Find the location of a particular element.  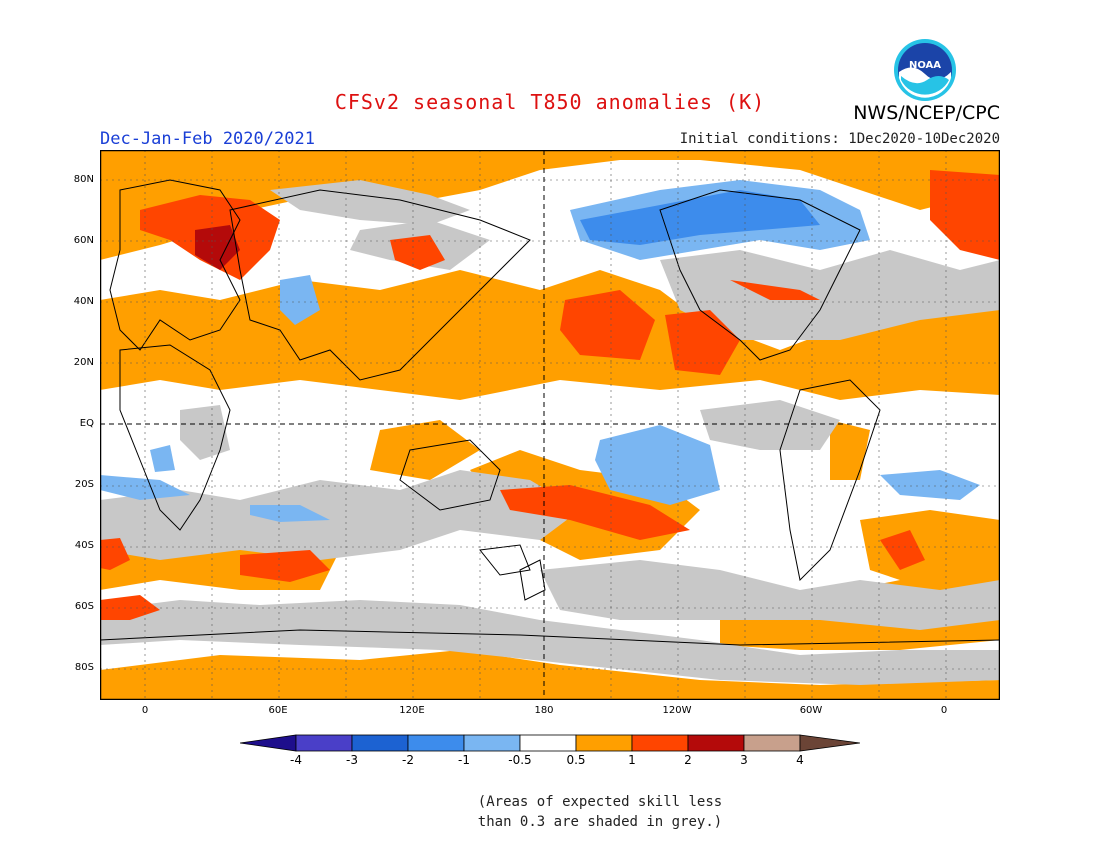

lon-label: 120E is located at coordinates (412, 710).